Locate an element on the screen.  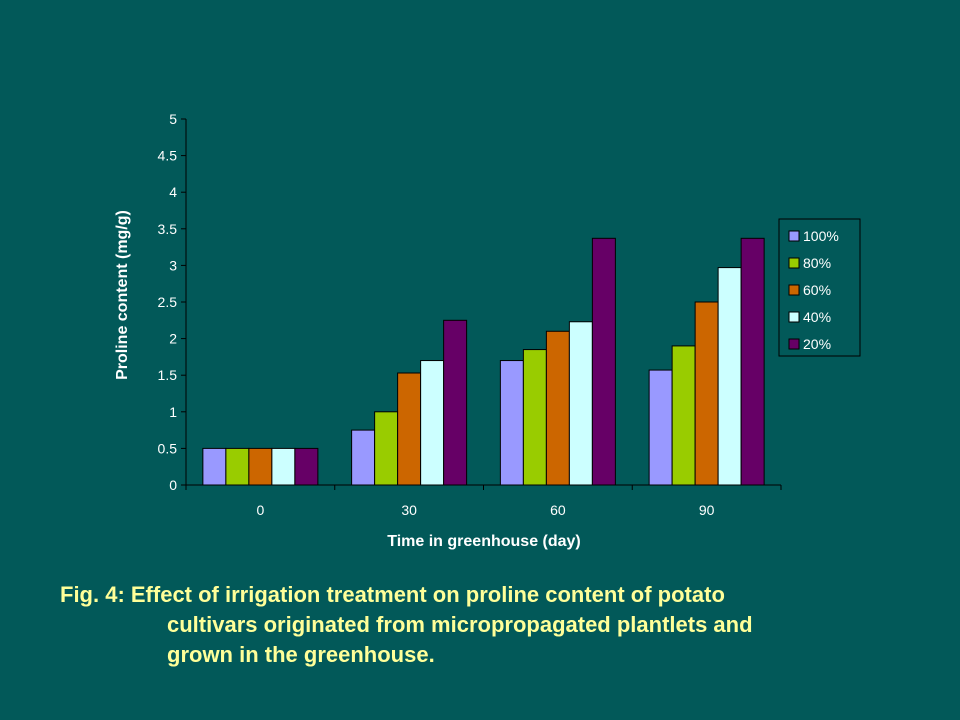
y-tick-label: 2 is located at coordinates (173, 339).